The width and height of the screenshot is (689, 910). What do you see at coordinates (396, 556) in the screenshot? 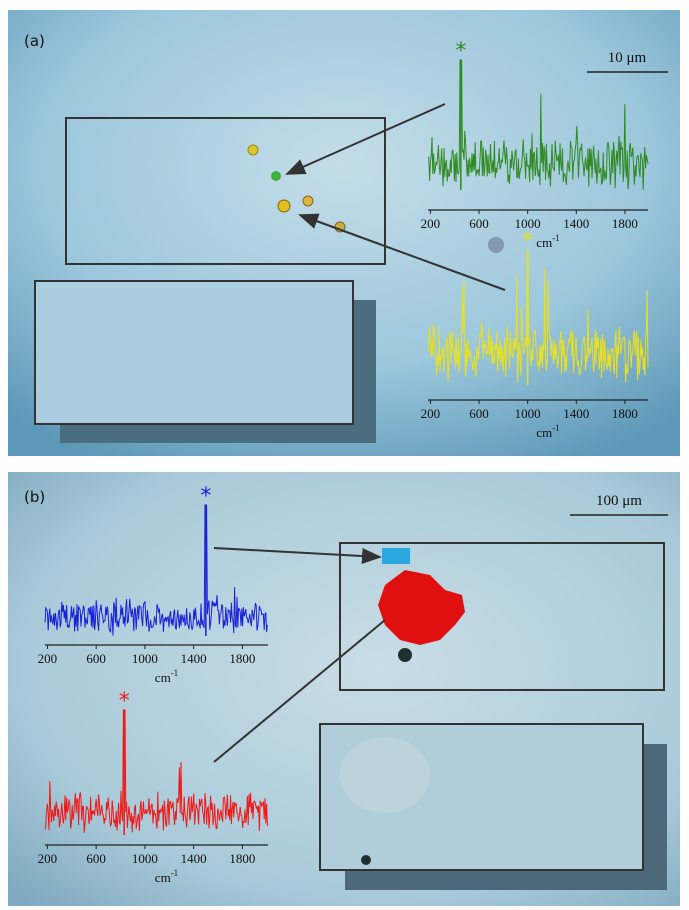
I see `particle-blue` at bounding box center [396, 556].